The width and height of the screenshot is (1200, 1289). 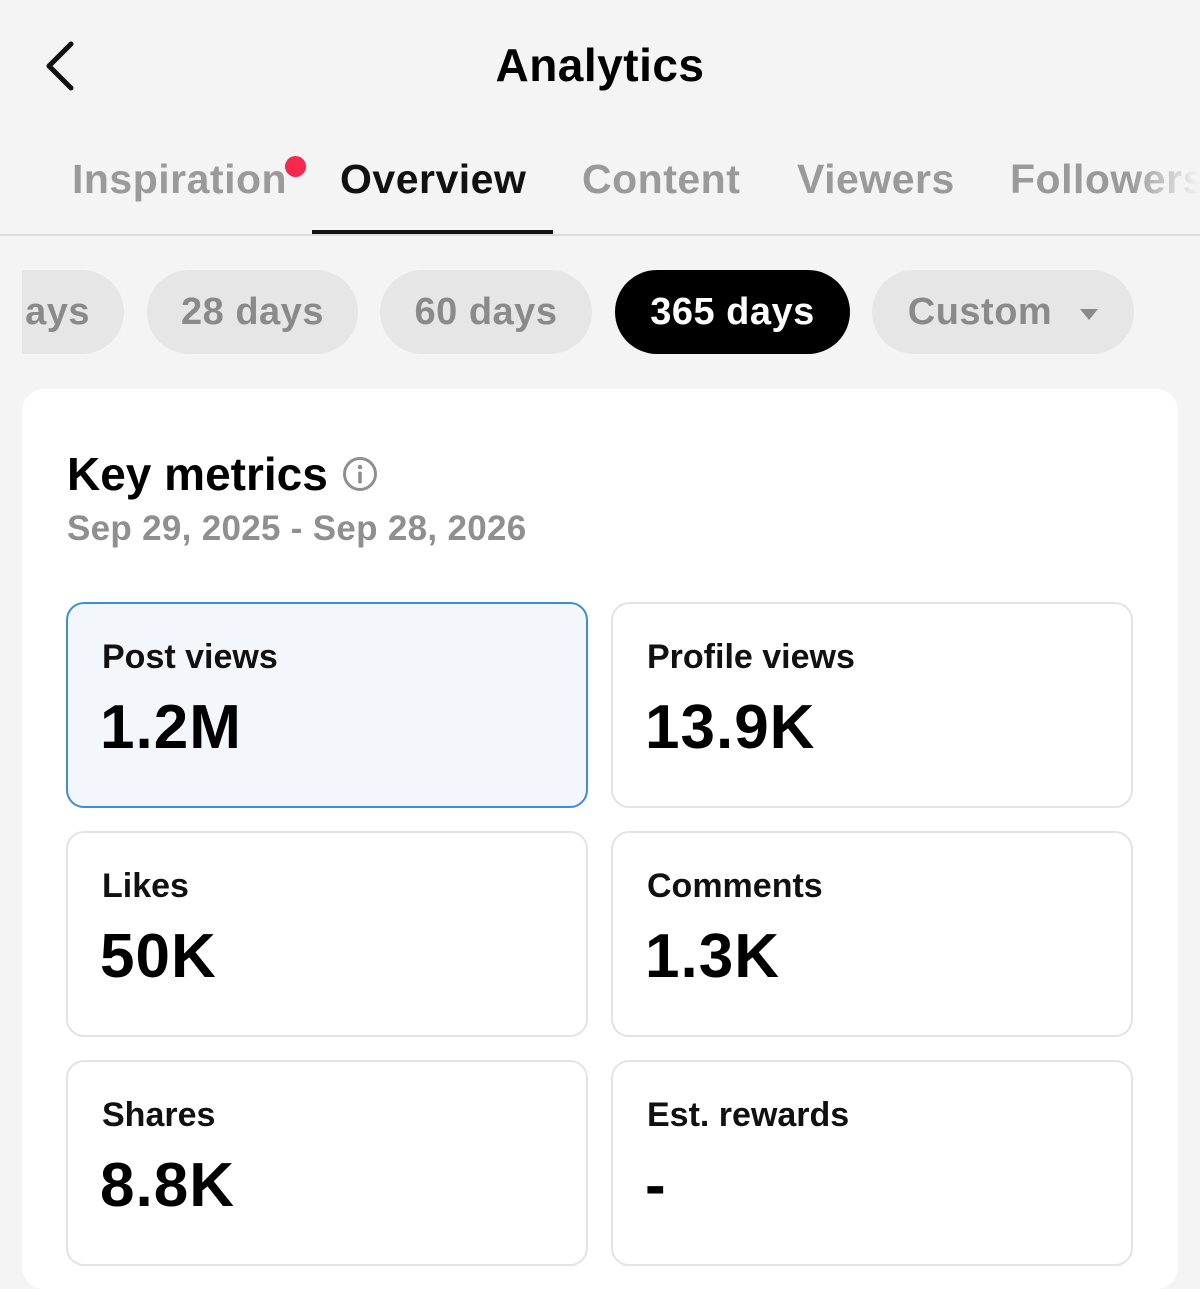 I want to click on metric-value: -, so click(x=656, y=1185).